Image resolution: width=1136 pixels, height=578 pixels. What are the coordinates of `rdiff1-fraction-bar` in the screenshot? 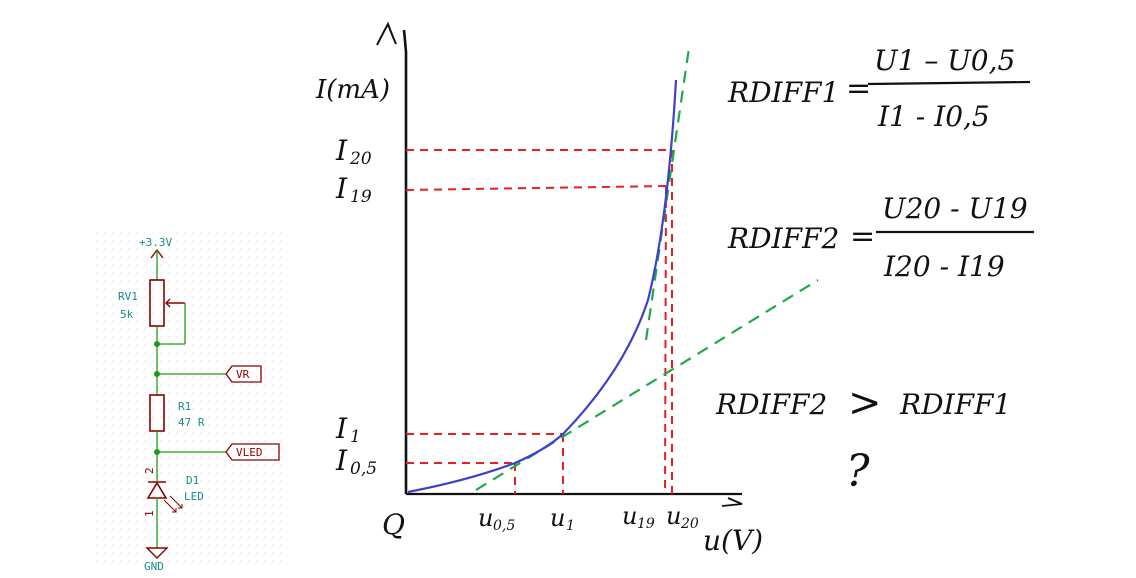 It's located at (949, 83).